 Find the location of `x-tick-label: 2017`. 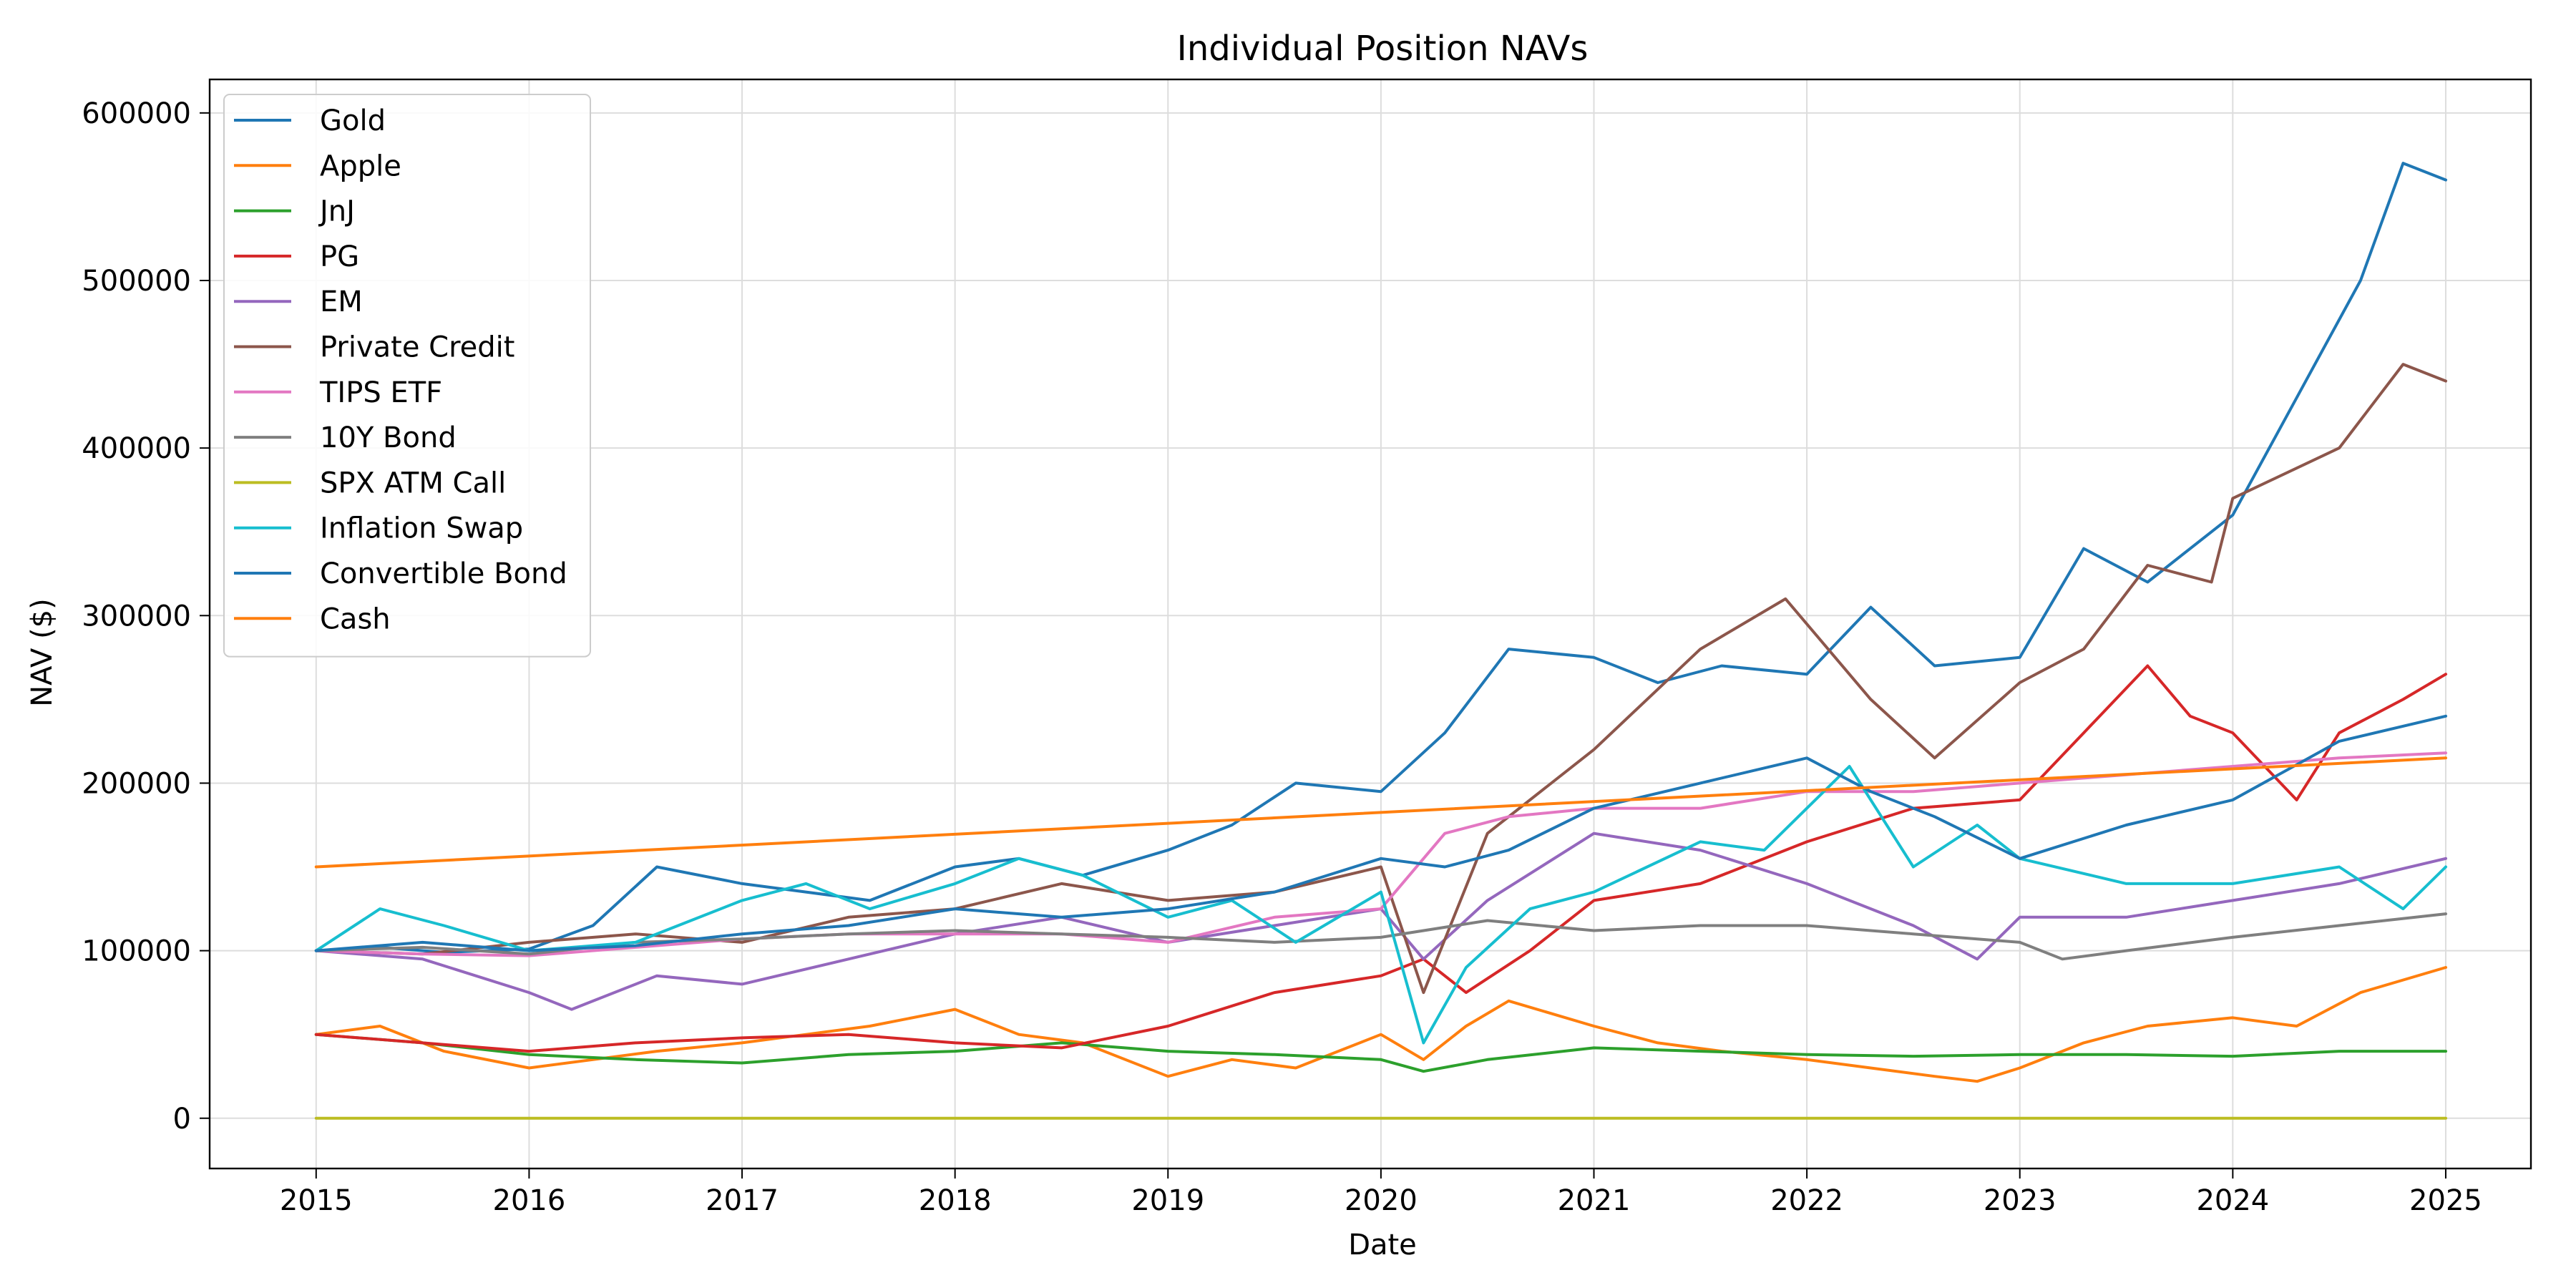

x-tick-label: 2017 is located at coordinates (742, 1200).